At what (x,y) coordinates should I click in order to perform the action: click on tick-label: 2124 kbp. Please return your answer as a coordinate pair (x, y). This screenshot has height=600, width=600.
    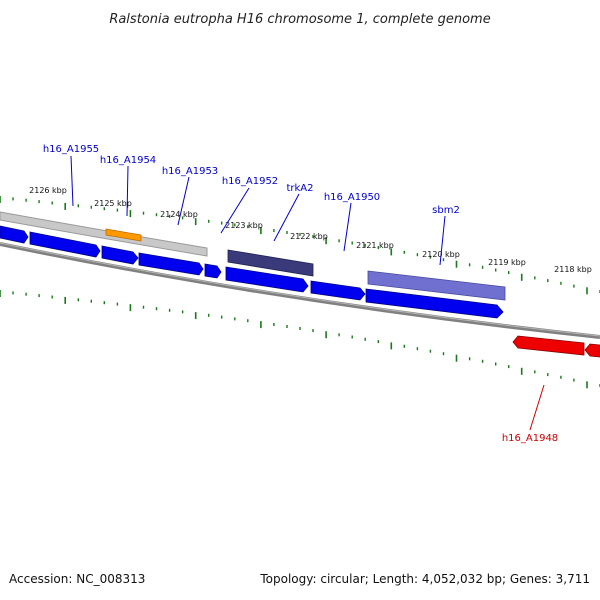
    Looking at the image, I should click on (179, 214).